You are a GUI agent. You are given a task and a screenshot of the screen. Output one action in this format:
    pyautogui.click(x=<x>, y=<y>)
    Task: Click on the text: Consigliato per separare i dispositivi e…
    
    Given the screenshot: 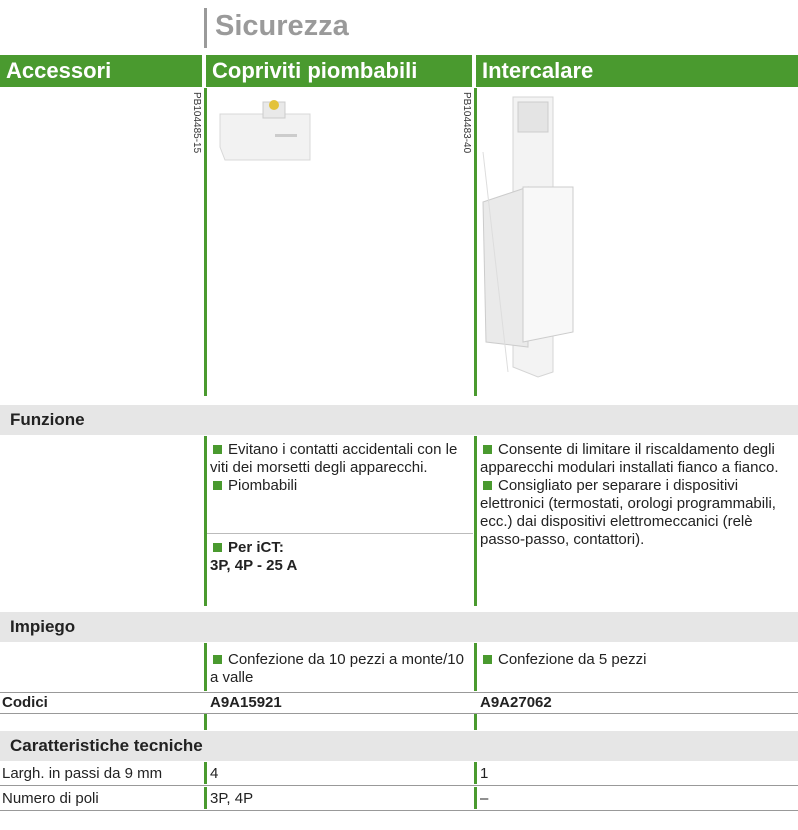 What is the action you would take?
    pyautogui.click(x=628, y=512)
    